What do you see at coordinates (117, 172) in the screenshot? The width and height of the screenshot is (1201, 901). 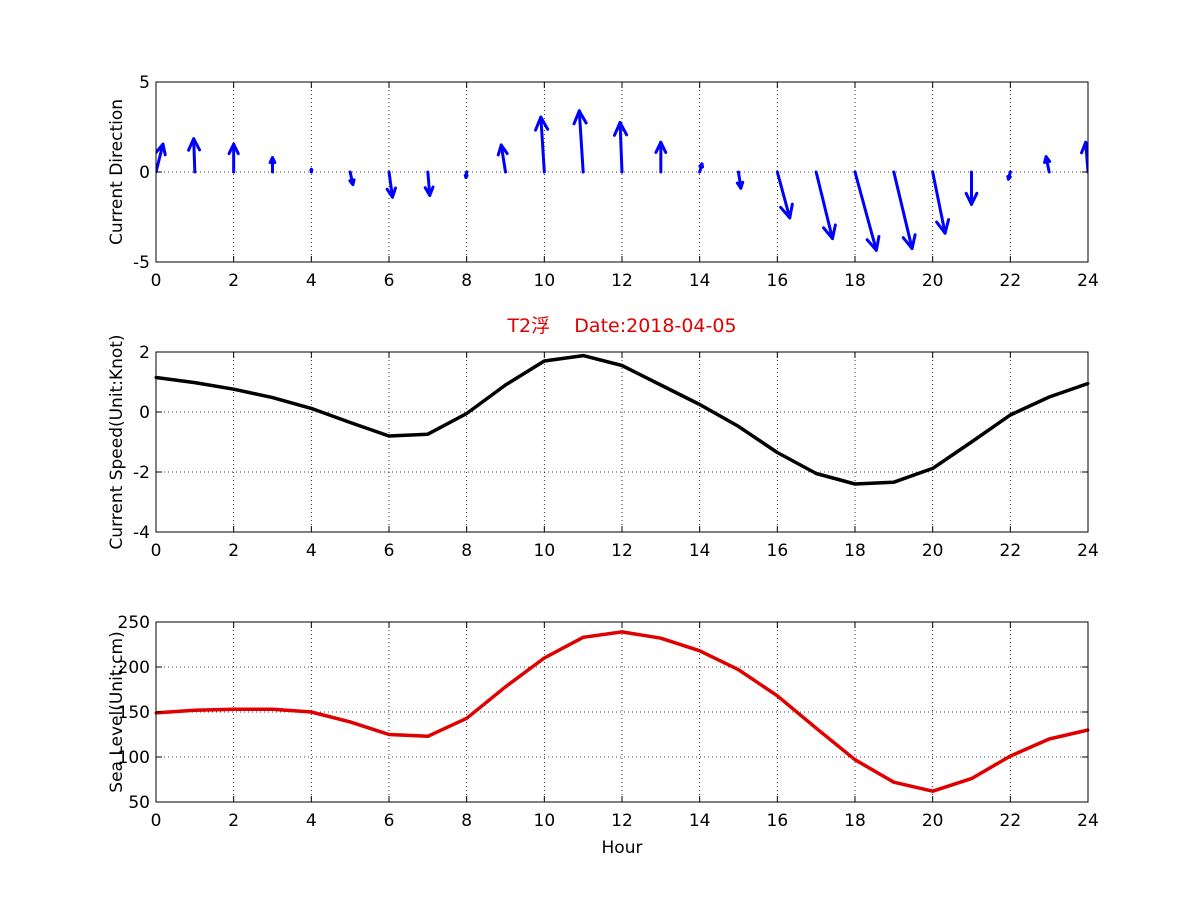 I see `current-direction-y-axis-label: Current Direction` at bounding box center [117, 172].